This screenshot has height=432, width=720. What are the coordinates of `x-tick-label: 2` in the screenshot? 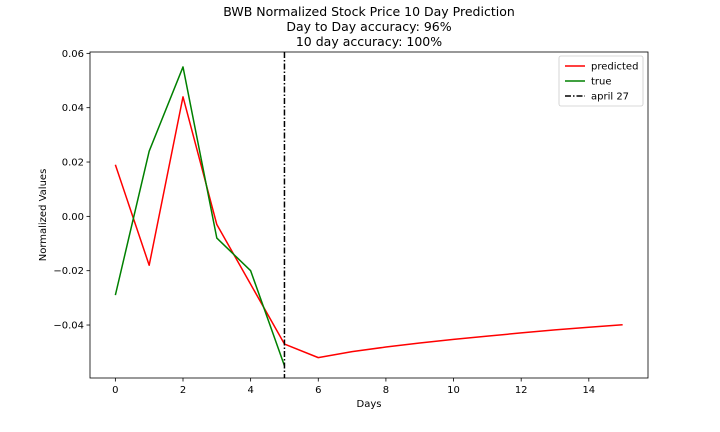 It's located at (183, 390).